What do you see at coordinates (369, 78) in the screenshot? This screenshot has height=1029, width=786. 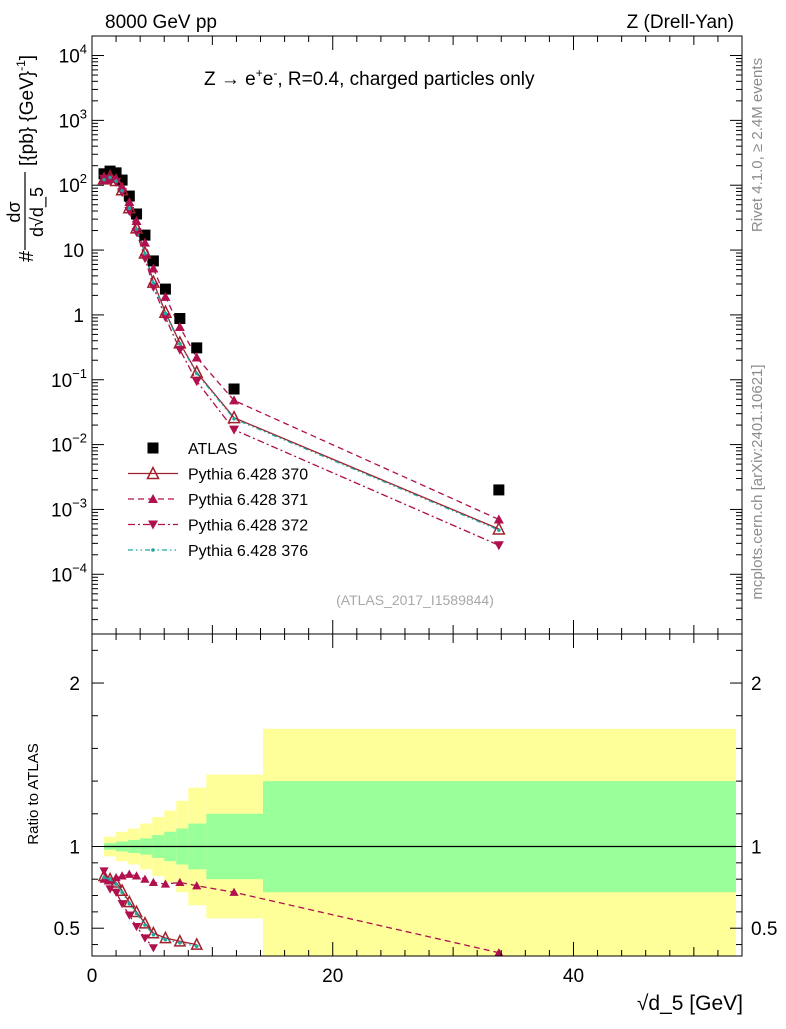 I see `plot-title: Z → e+e-, R=0.4, charged particles only` at bounding box center [369, 78].